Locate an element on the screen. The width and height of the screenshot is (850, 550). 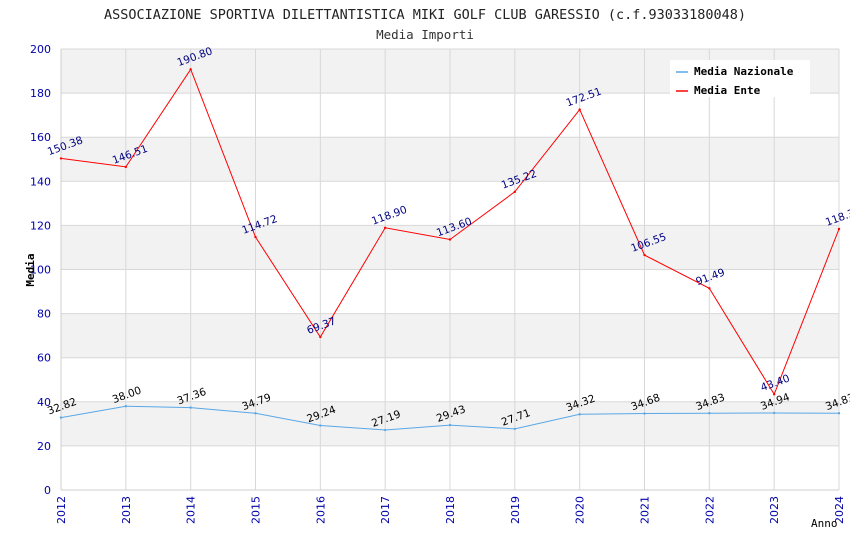
y-tick-label: 100 is located at coordinates (40, 270).